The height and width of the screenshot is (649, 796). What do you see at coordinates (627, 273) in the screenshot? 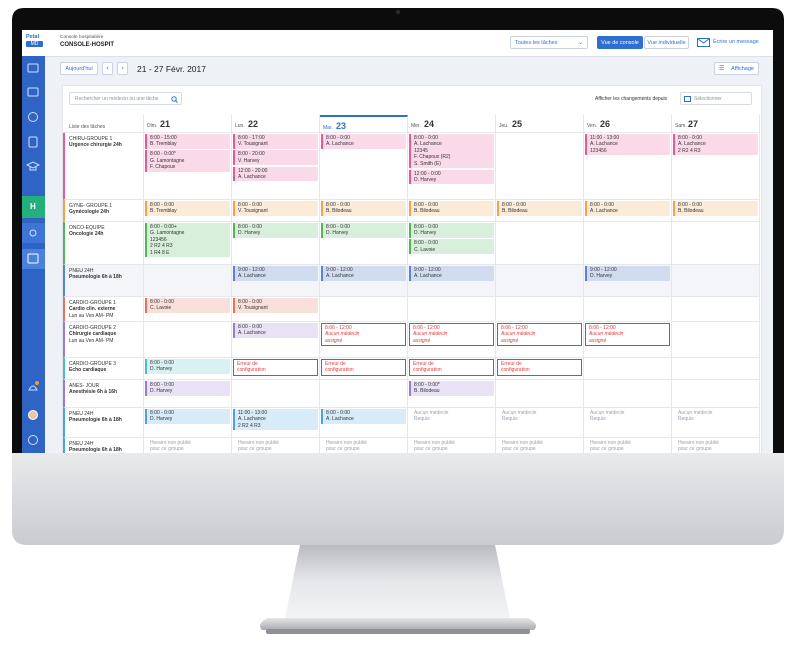
I see `shift-entry: 9:00 - 12:00 D. Harvey` at bounding box center [627, 273].